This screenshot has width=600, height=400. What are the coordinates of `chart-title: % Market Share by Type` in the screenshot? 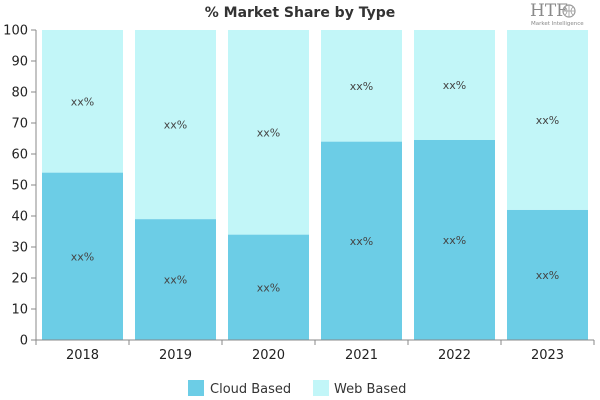 It's located at (300, 13).